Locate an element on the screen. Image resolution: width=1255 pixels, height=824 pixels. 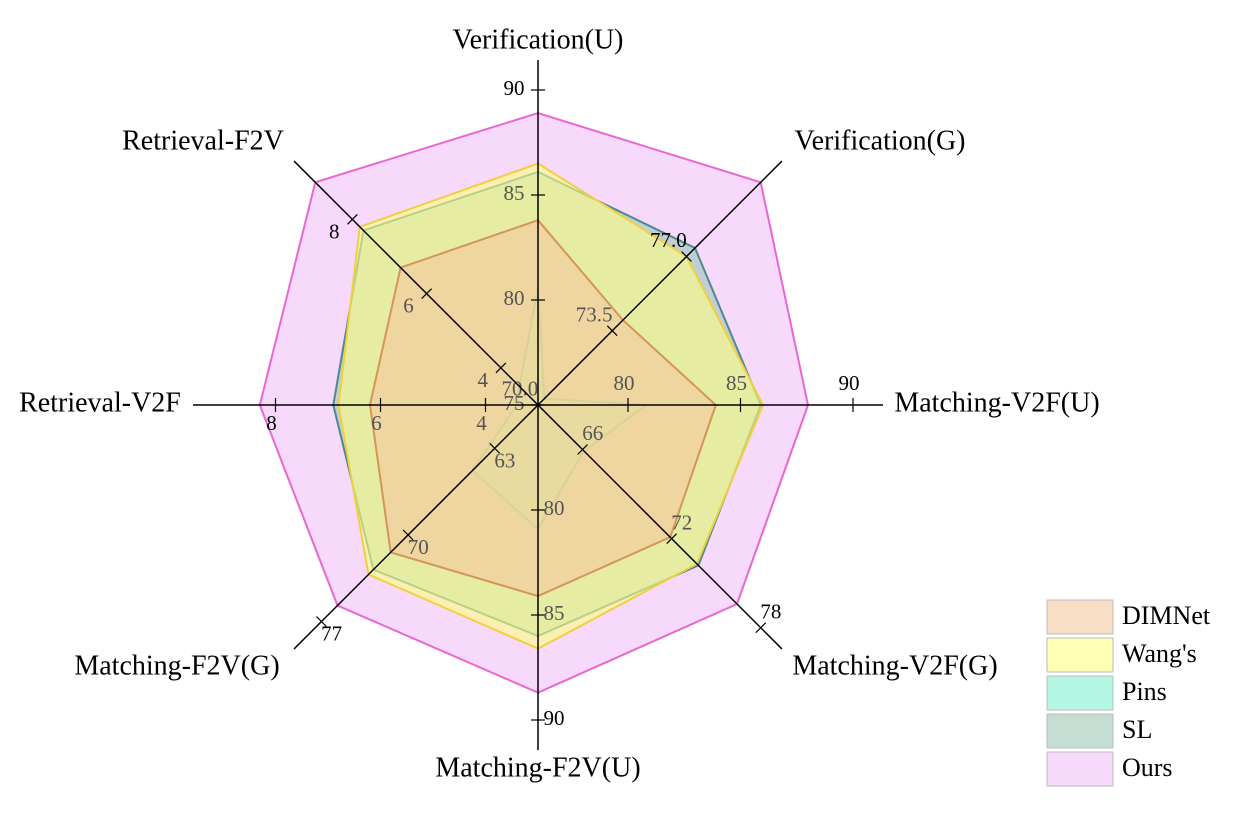
legend-label: DIMNet is located at coordinates (1166, 615).